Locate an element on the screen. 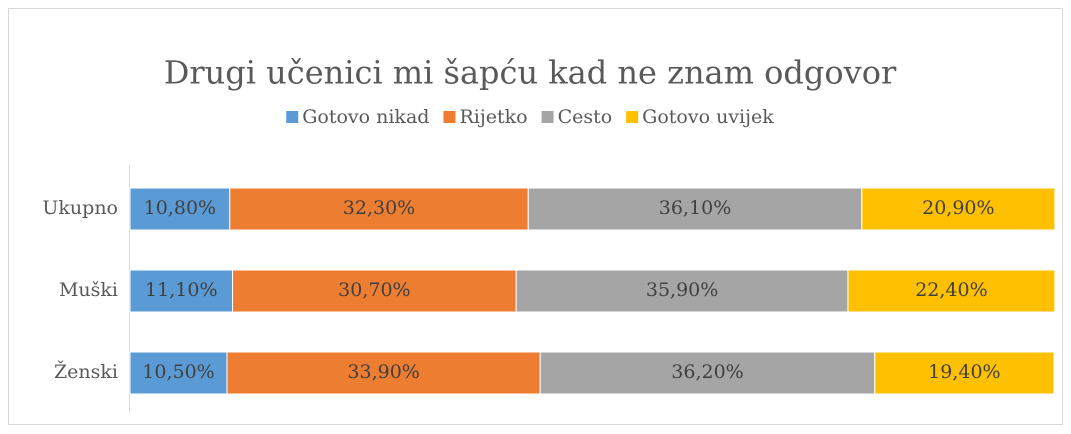 This screenshot has height=434, width=1071. legend-label: Rijetko is located at coordinates (493, 117).